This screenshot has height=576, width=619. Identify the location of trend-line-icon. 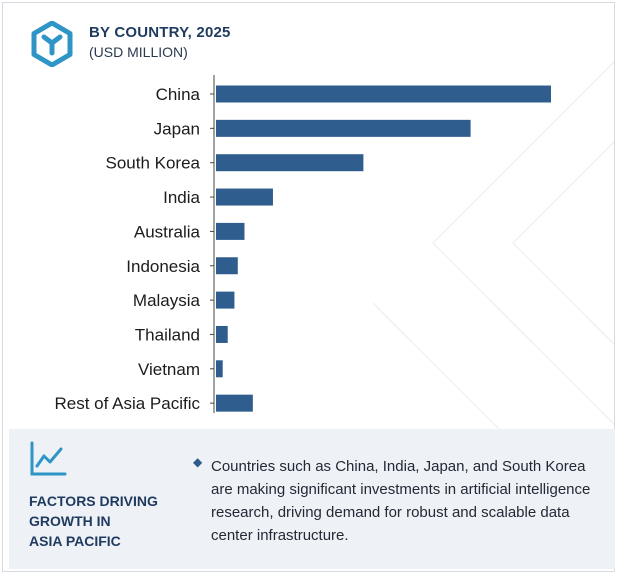
(48, 458).